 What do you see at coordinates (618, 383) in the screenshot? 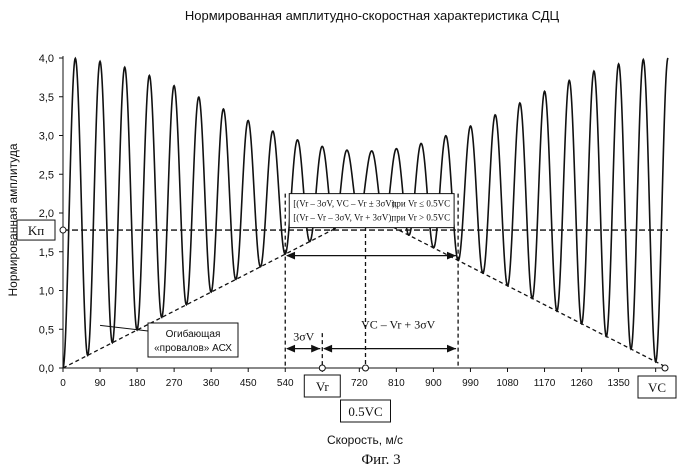
I see `x-tick-label: 1350` at bounding box center [618, 383].